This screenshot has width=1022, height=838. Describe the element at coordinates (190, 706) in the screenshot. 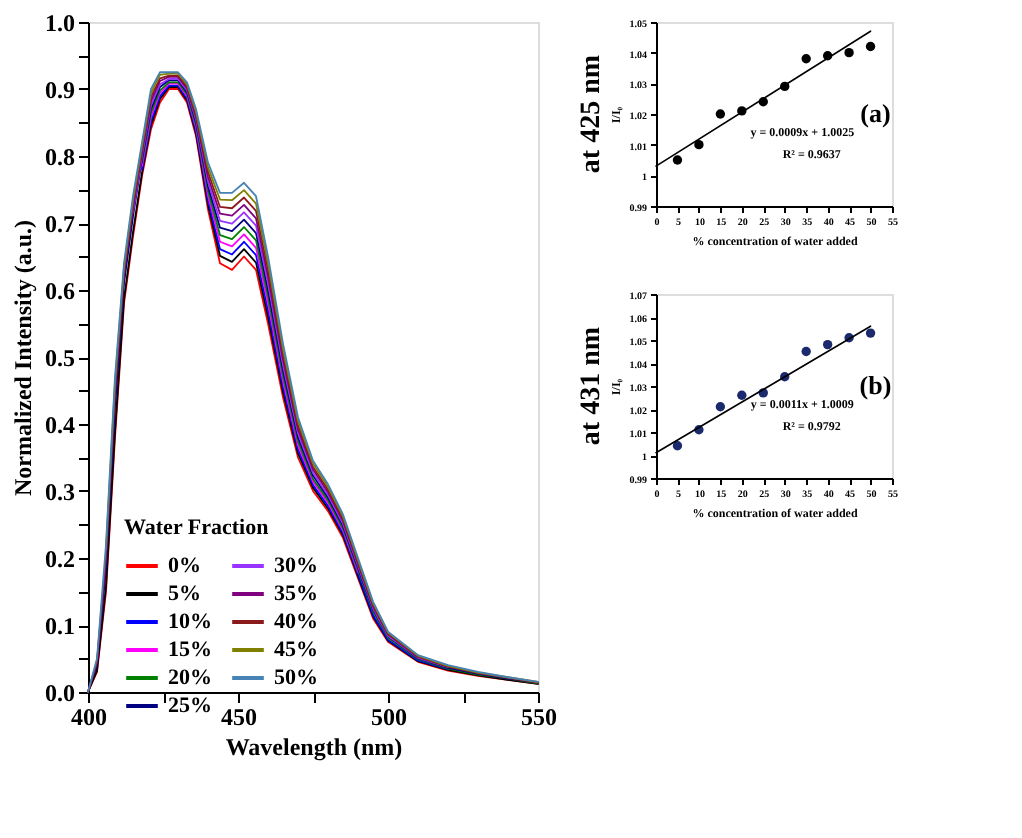

I see `legend-label: 25%` at that location.